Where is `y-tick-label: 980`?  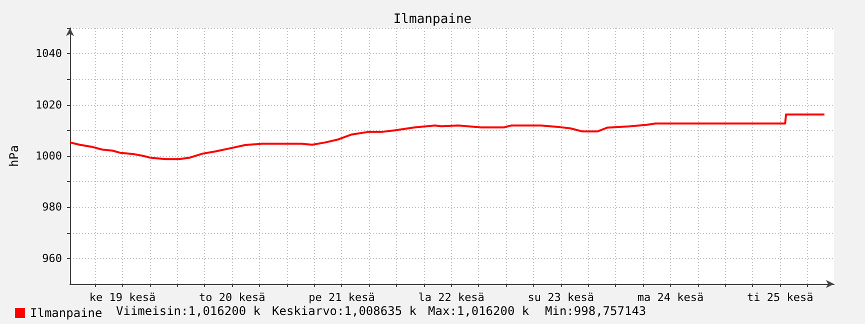 y-tick-label: 980 is located at coordinates (52, 207).